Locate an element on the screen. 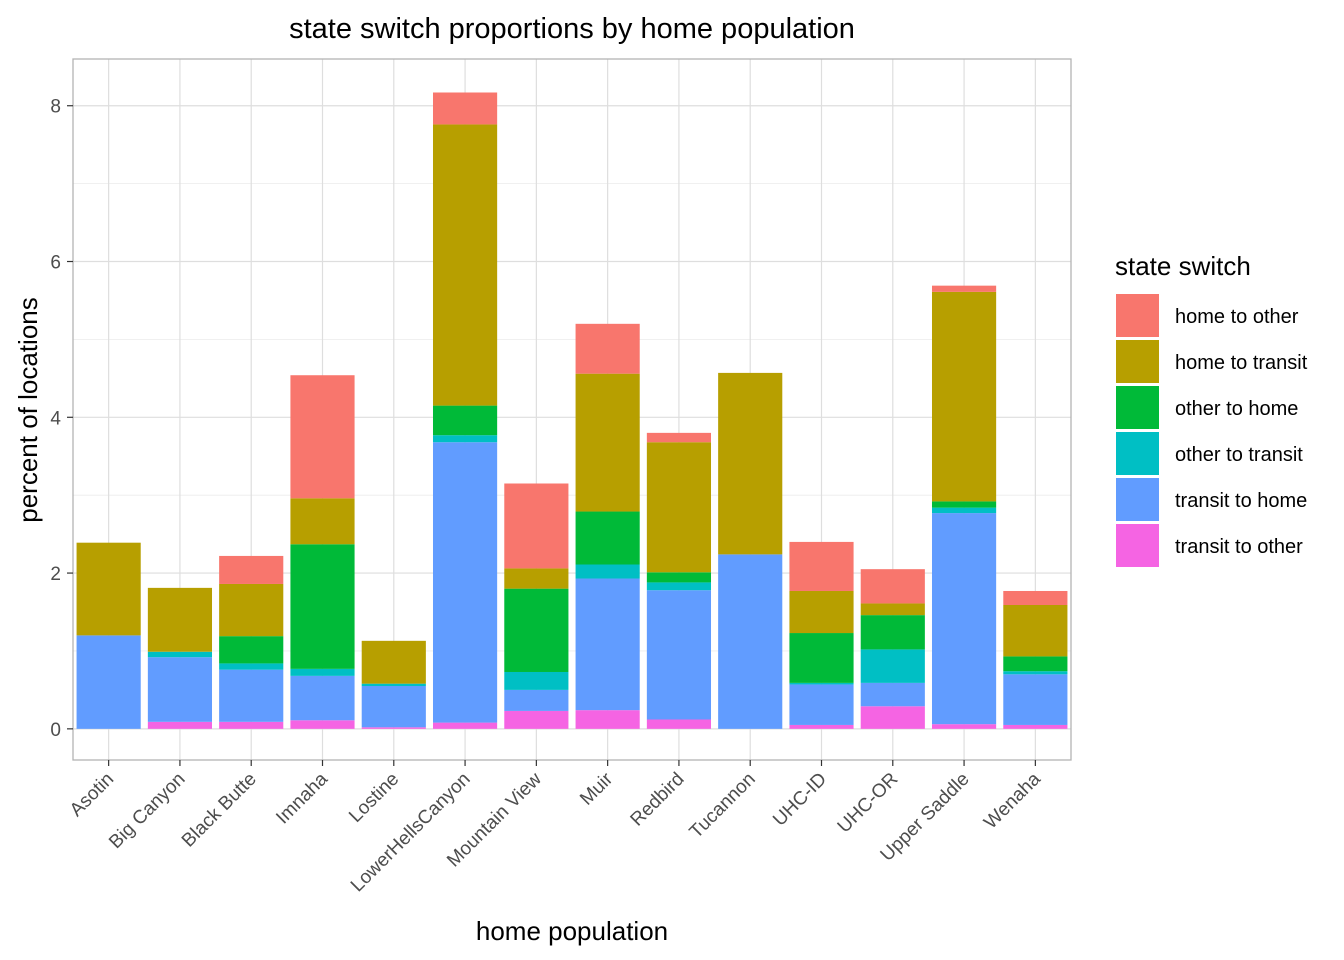 The height and width of the screenshot is (960, 1344). legend-label: home to transit is located at coordinates (1241, 363).